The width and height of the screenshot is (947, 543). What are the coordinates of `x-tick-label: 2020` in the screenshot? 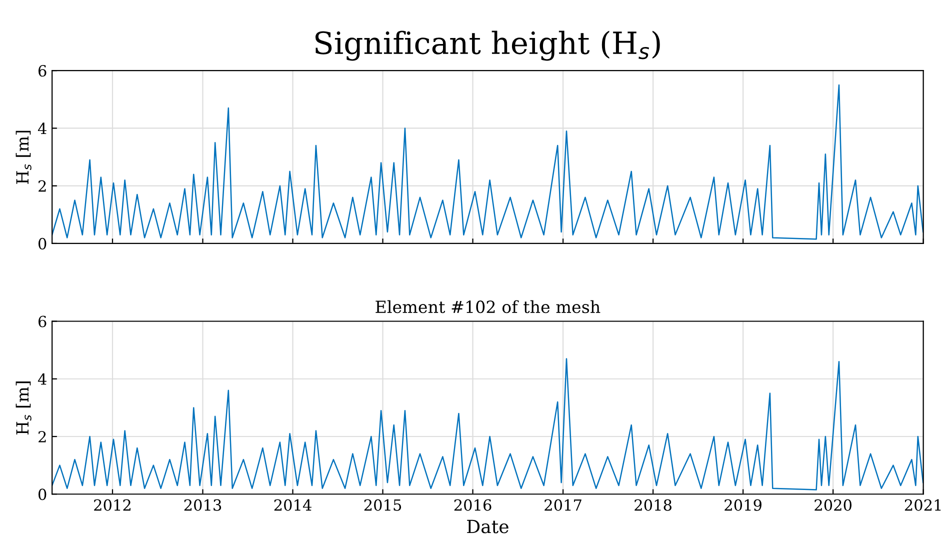 It's located at (833, 505).